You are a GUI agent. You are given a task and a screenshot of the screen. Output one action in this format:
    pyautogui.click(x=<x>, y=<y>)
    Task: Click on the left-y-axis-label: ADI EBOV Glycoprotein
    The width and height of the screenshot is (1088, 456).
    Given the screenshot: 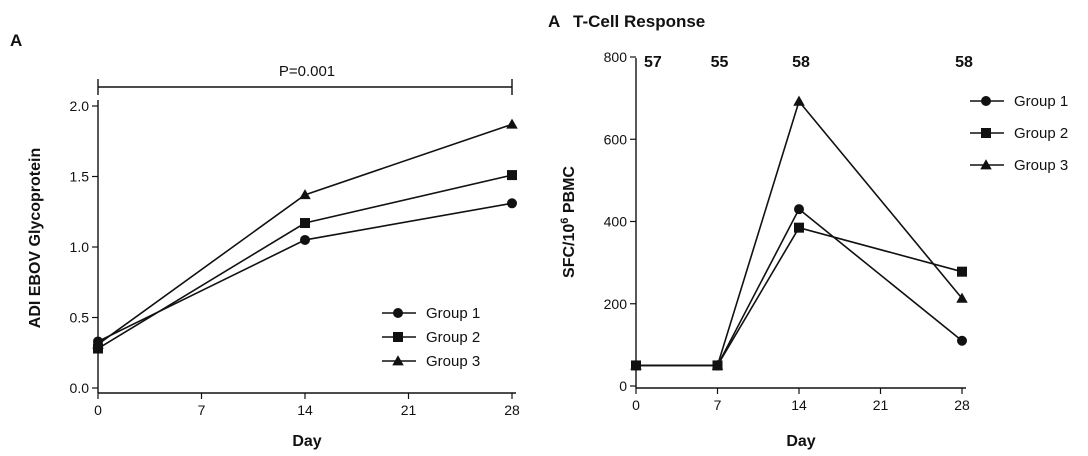 What is the action you would take?
    pyautogui.click(x=35, y=238)
    